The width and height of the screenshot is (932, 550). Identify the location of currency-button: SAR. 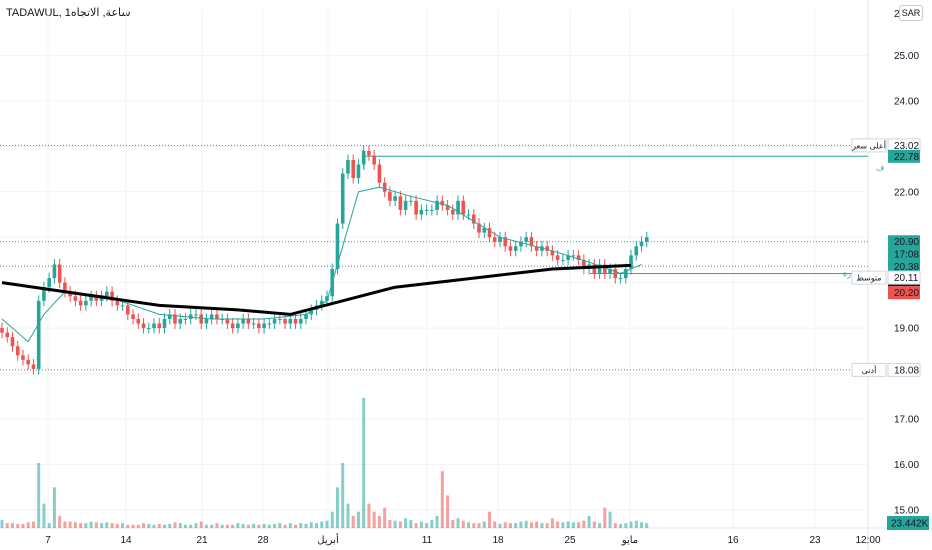
(911, 13).